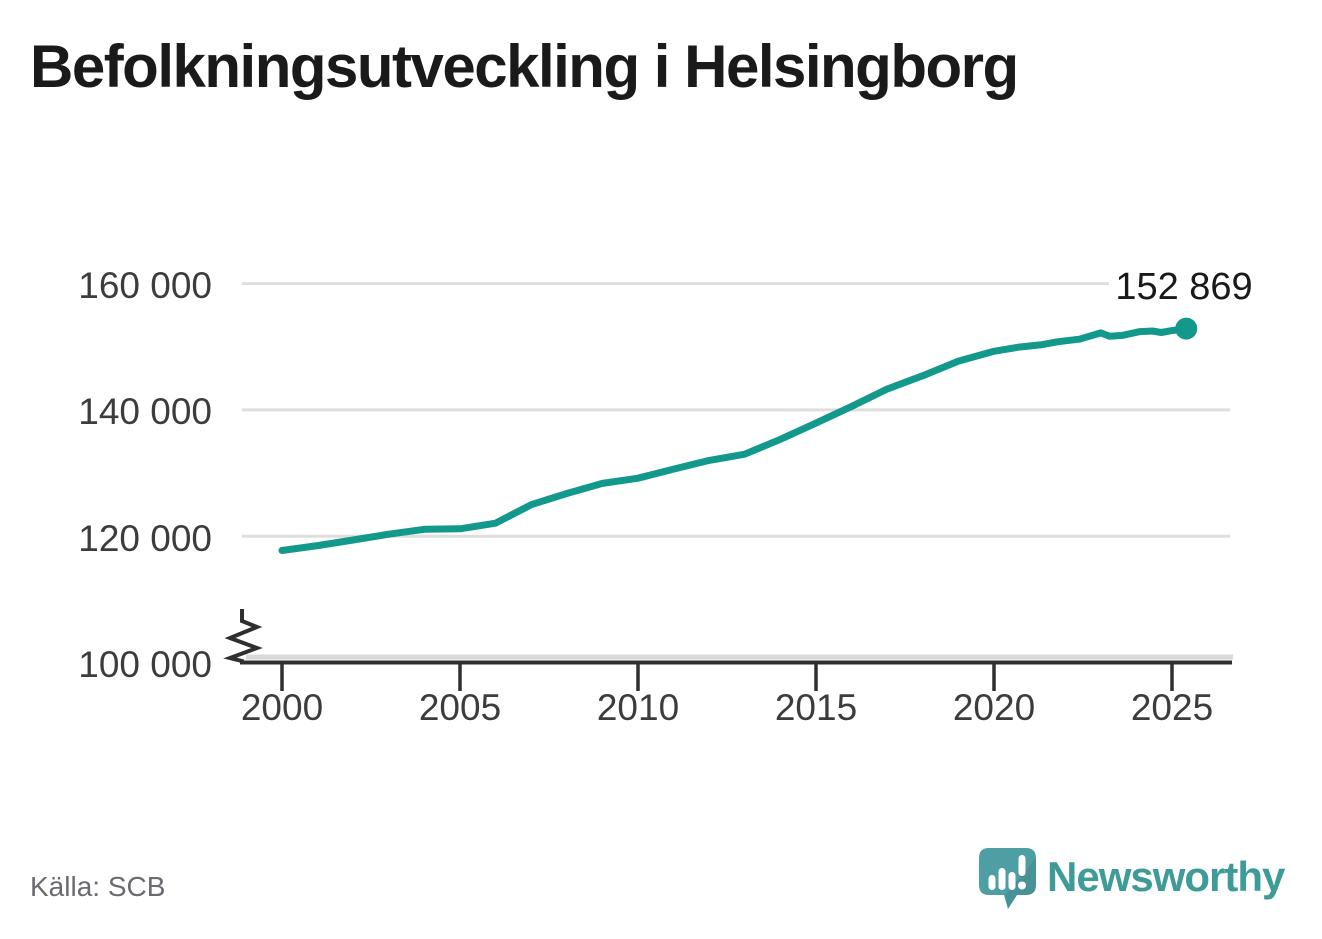 This screenshot has height=939, width=1322. Describe the element at coordinates (638, 707) in the screenshot. I see `x-tick-label: 2010` at that location.